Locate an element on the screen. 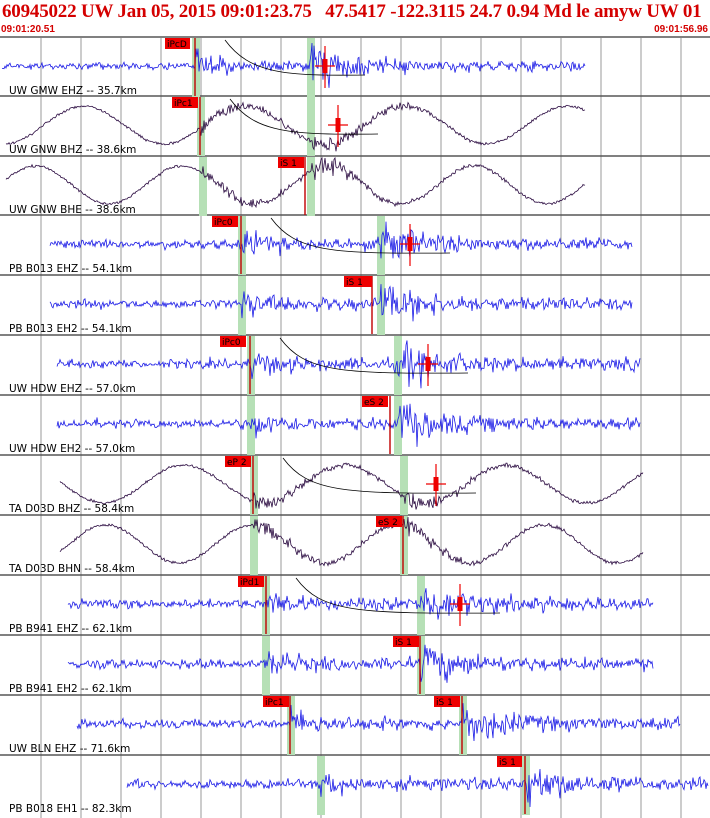 The height and width of the screenshot is (818, 710). window-start-time: 09:01:20.51 is located at coordinates (28, 29).